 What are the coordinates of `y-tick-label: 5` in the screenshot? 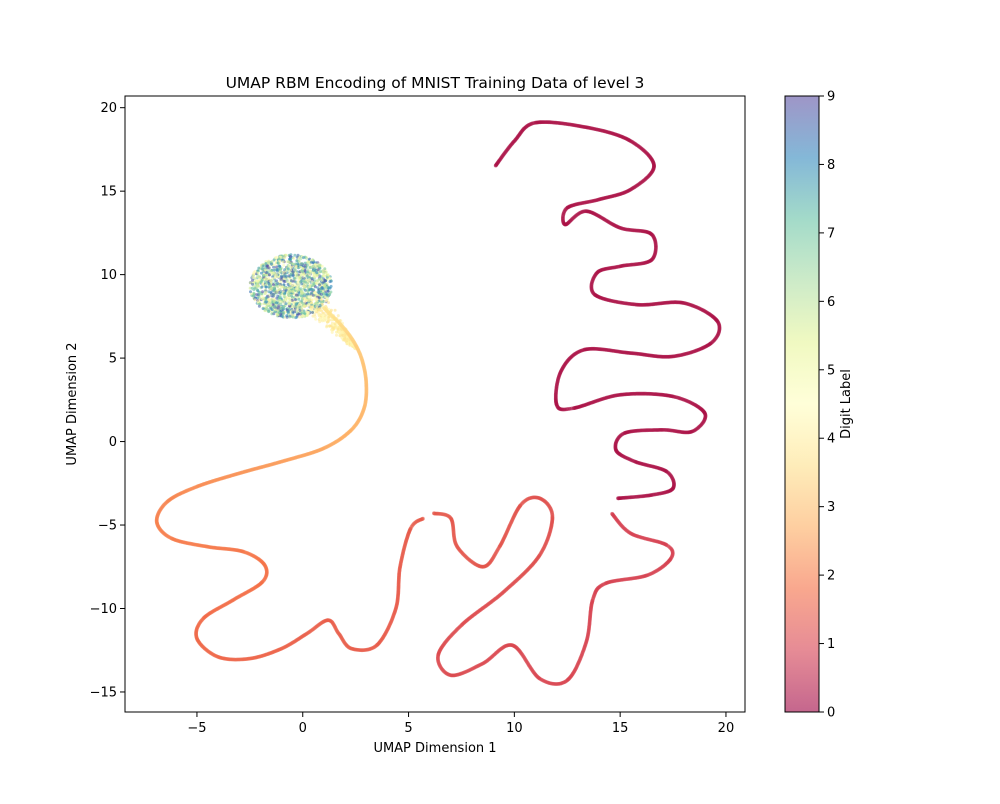 It's located at (113, 359).